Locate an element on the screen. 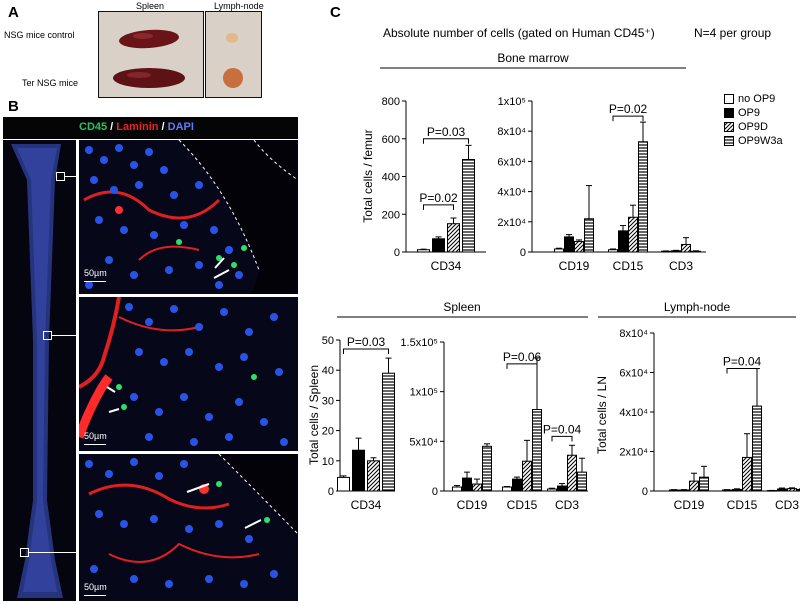 The width and height of the screenshot is (800, 603). chart-legend: no OP9 OP9 OP9D OP9W3a is located at coordinates (753, 120).